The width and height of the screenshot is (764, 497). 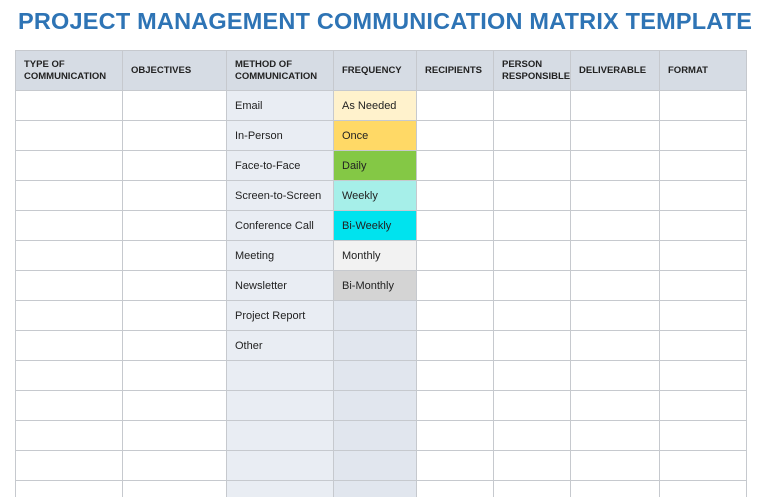 What do you see at coordinates (280, 225) in the screenshot?
I see `method-cell: Conference Call` at bounding box center [280, 225].